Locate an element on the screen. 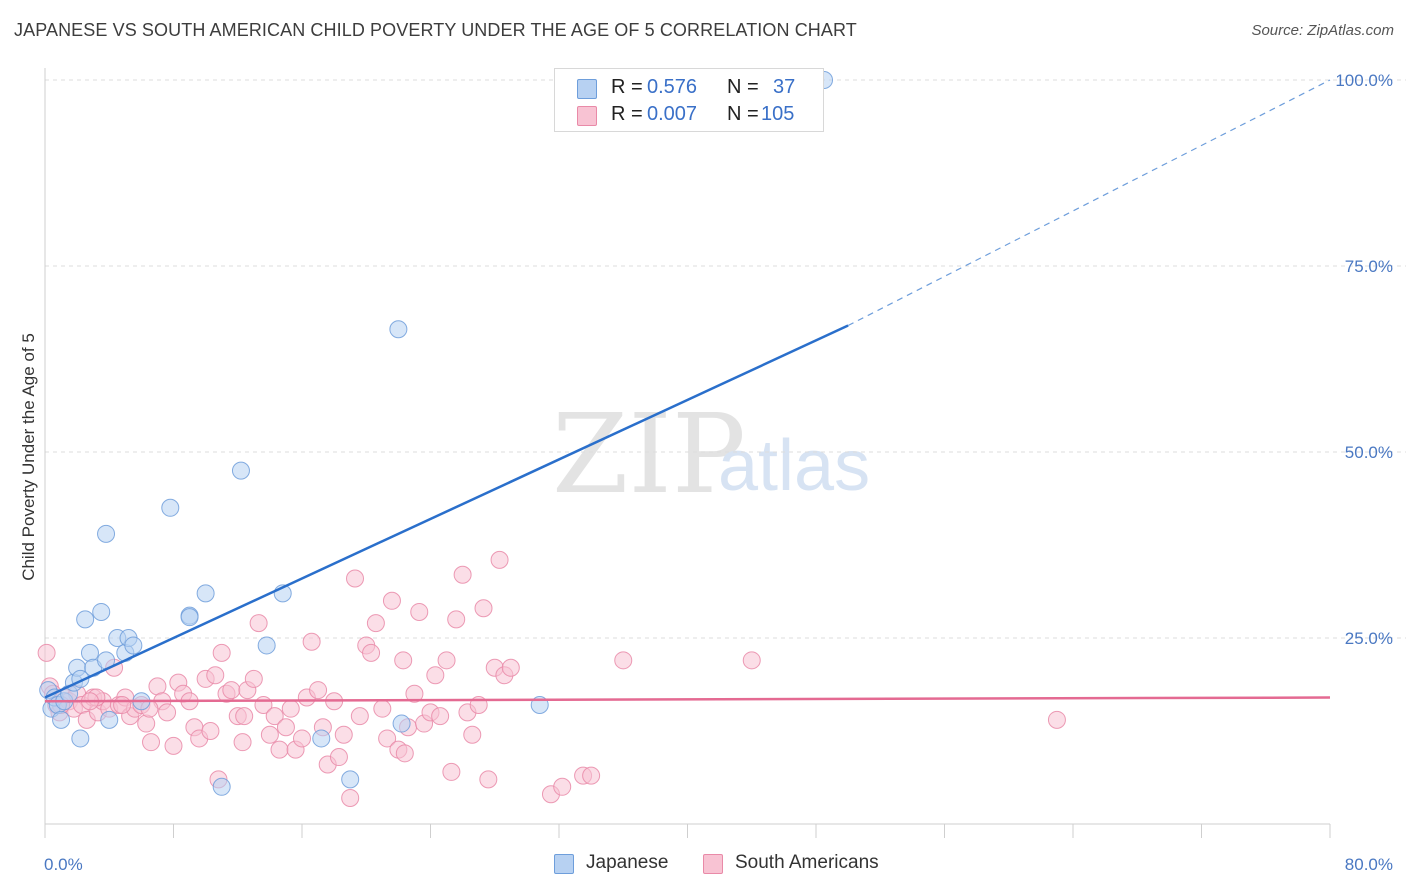  n-value-japanese: 37 is located at coordinates (784, 87).